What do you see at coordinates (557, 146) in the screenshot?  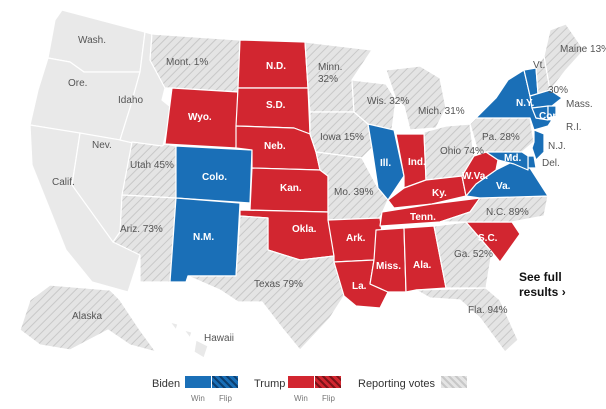 I see `label-nj: N.J.` at bounding box center [557, 146].